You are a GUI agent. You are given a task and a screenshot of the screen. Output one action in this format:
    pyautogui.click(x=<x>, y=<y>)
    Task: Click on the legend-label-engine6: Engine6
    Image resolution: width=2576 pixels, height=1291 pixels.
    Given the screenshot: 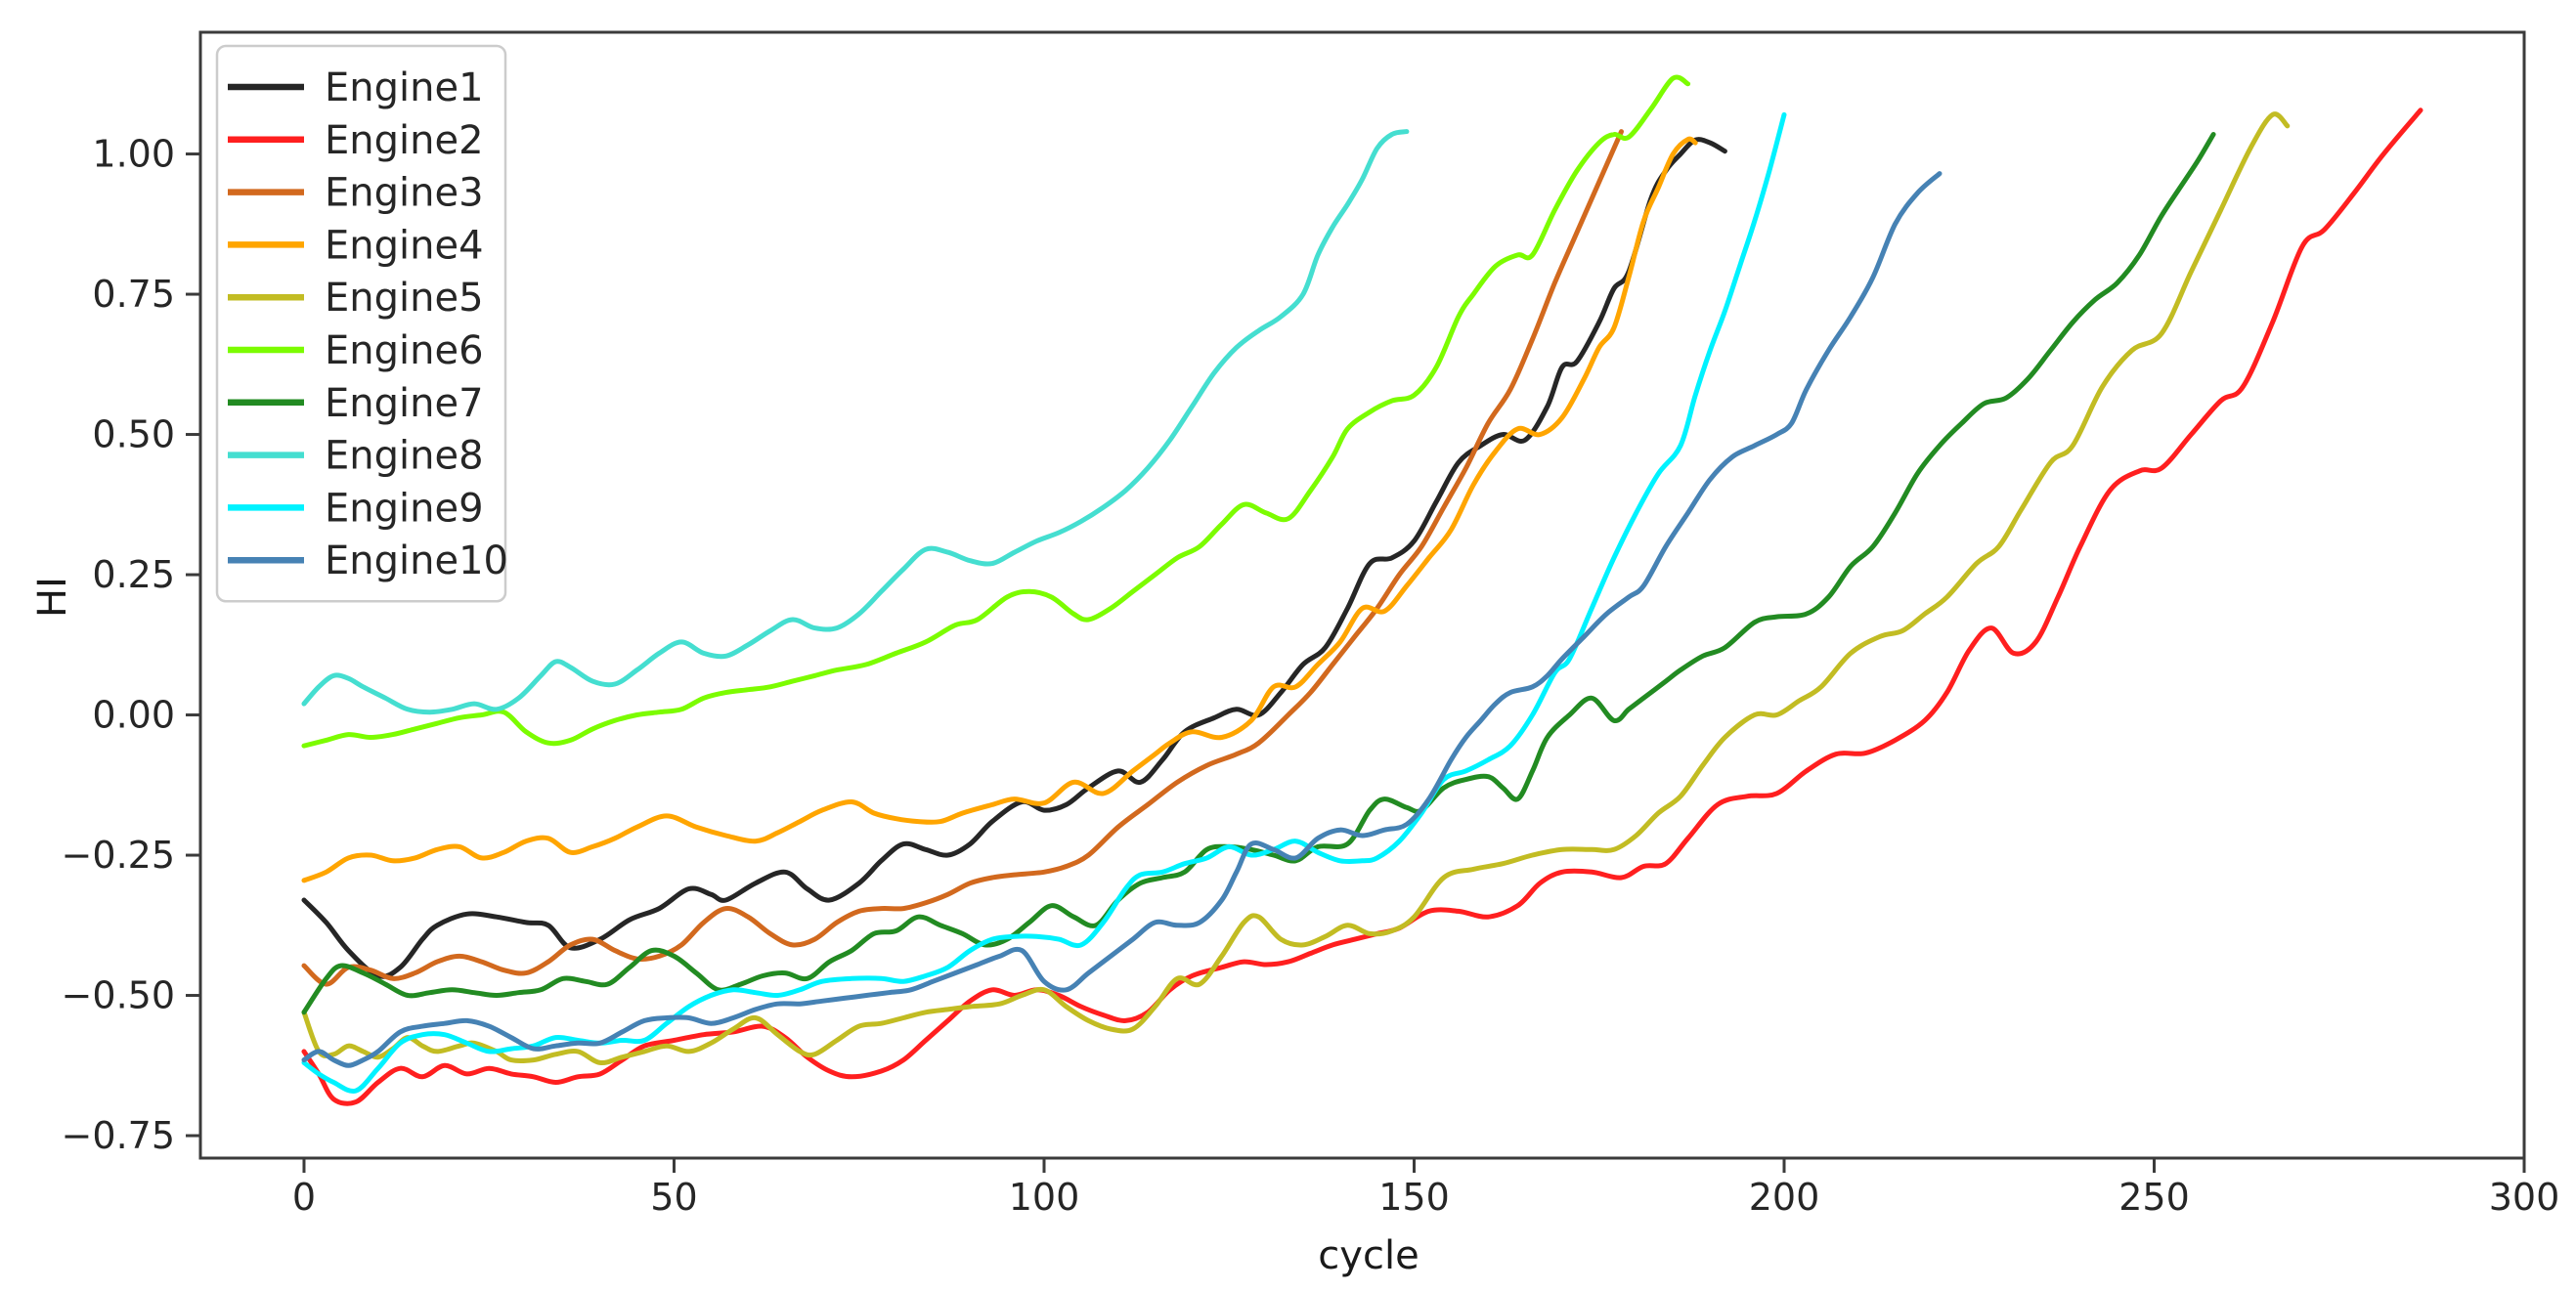 What is the action you would take?
    pyautogui.click(x=405, y=350)
    